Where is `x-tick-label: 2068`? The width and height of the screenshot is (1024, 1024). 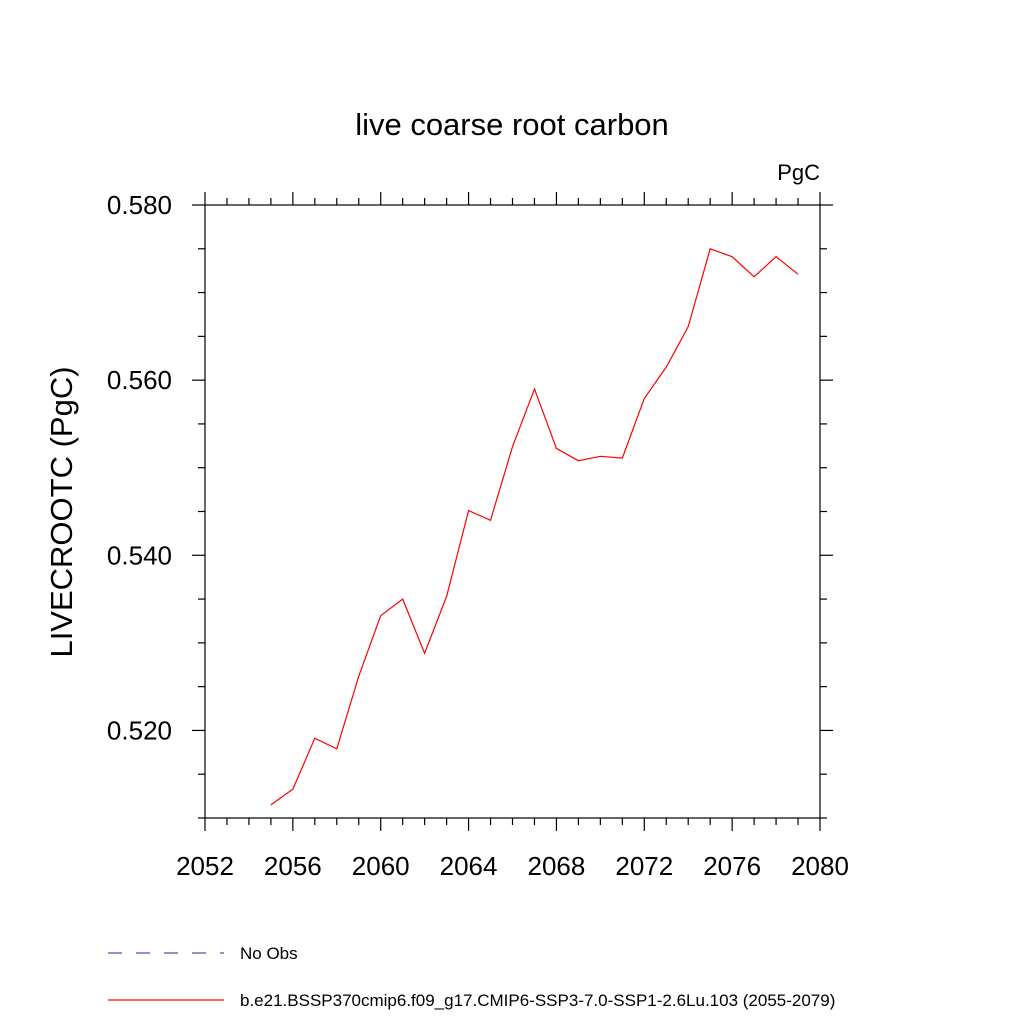
x-tick-label: 2068 is located at coordinates (557, 866).